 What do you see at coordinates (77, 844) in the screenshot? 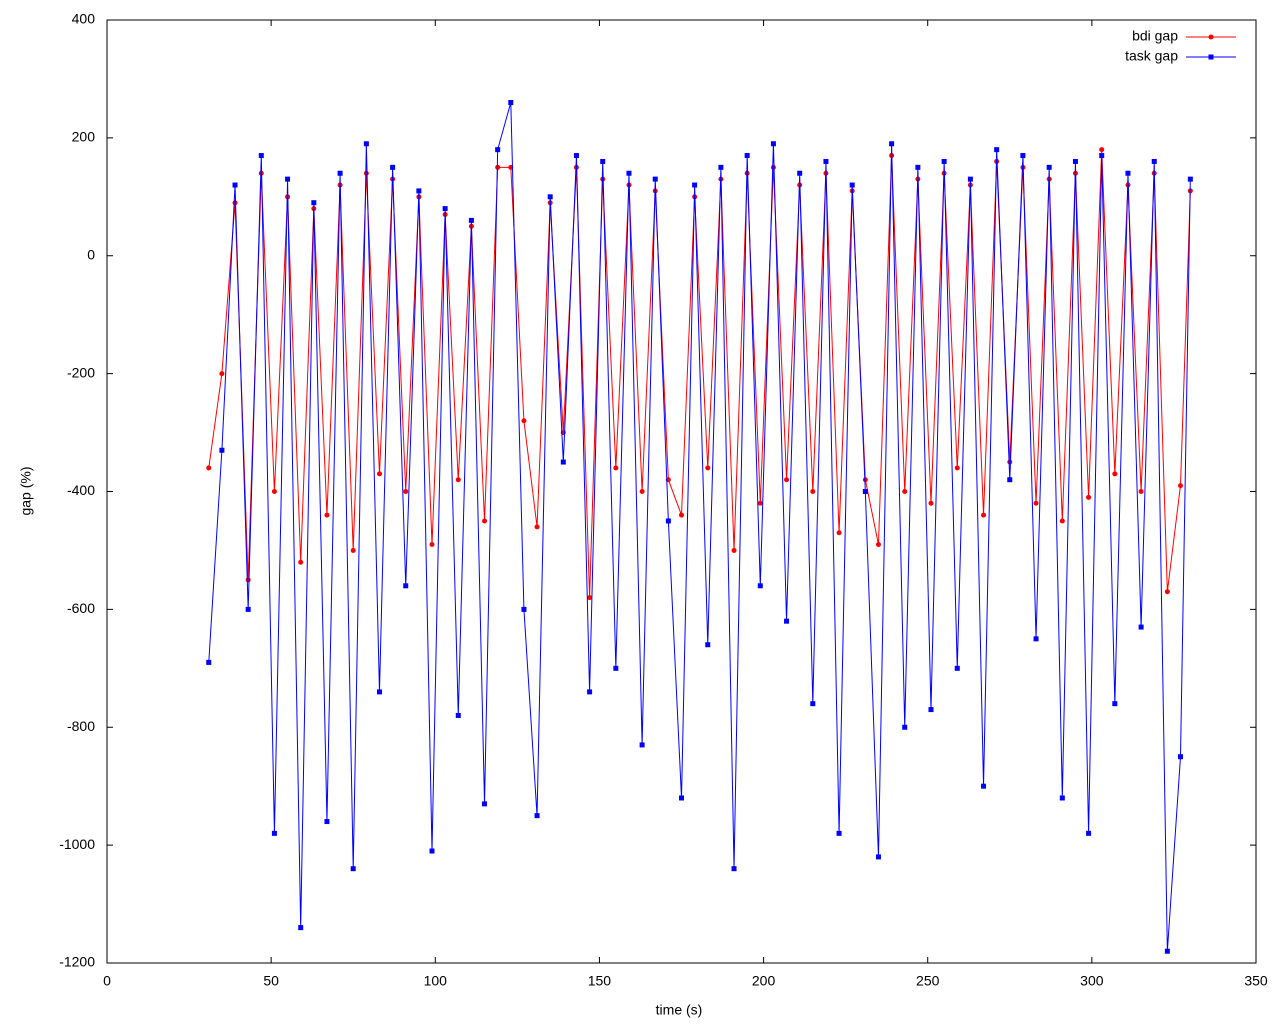
I see `y-tick-label: -1000` at bounding box center [77, 844].